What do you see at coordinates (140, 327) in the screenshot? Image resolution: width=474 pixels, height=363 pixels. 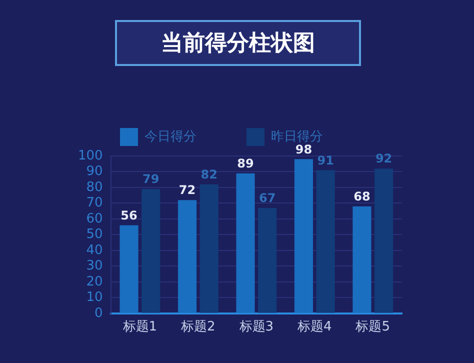 I see `x-tick-label: 标题1` at bounding box center [140, 327].